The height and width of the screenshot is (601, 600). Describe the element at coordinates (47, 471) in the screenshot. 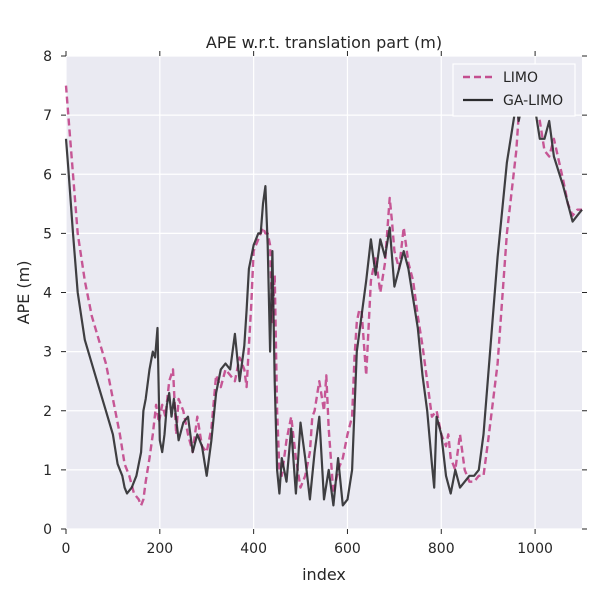

I see `y-tick-label: 1` at that location.